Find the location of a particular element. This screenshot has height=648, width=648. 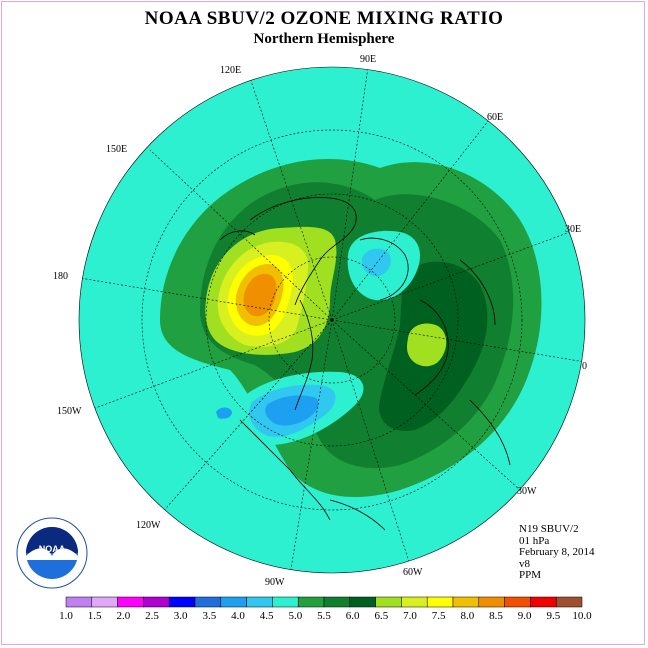

lon-label-0: 0 is located at coordinates (584, 366).